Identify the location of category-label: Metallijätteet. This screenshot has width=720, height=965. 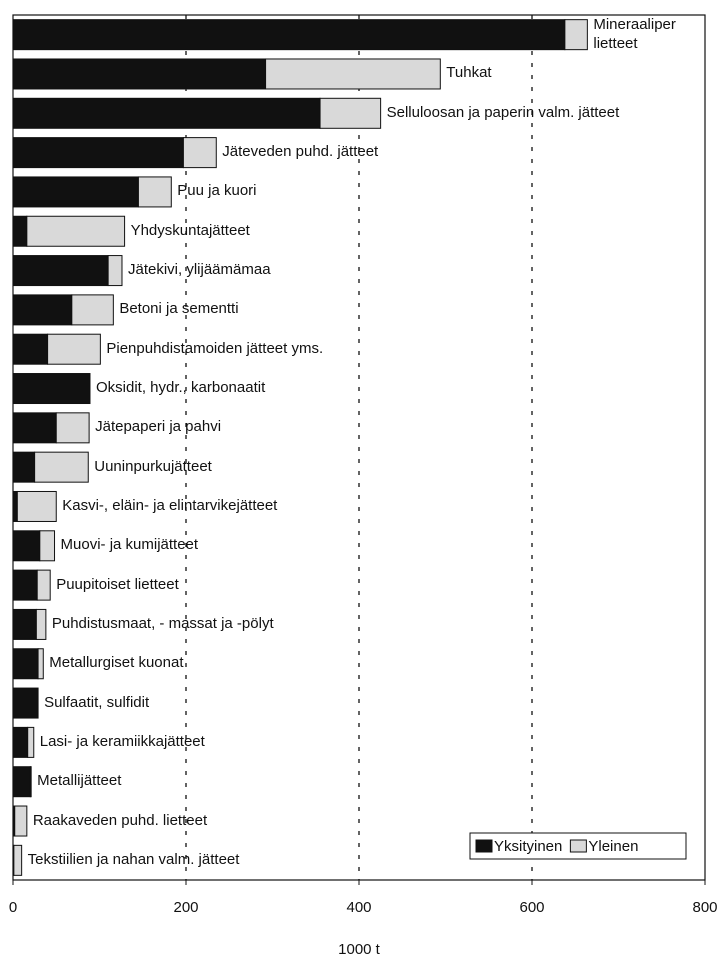
(79, 781).